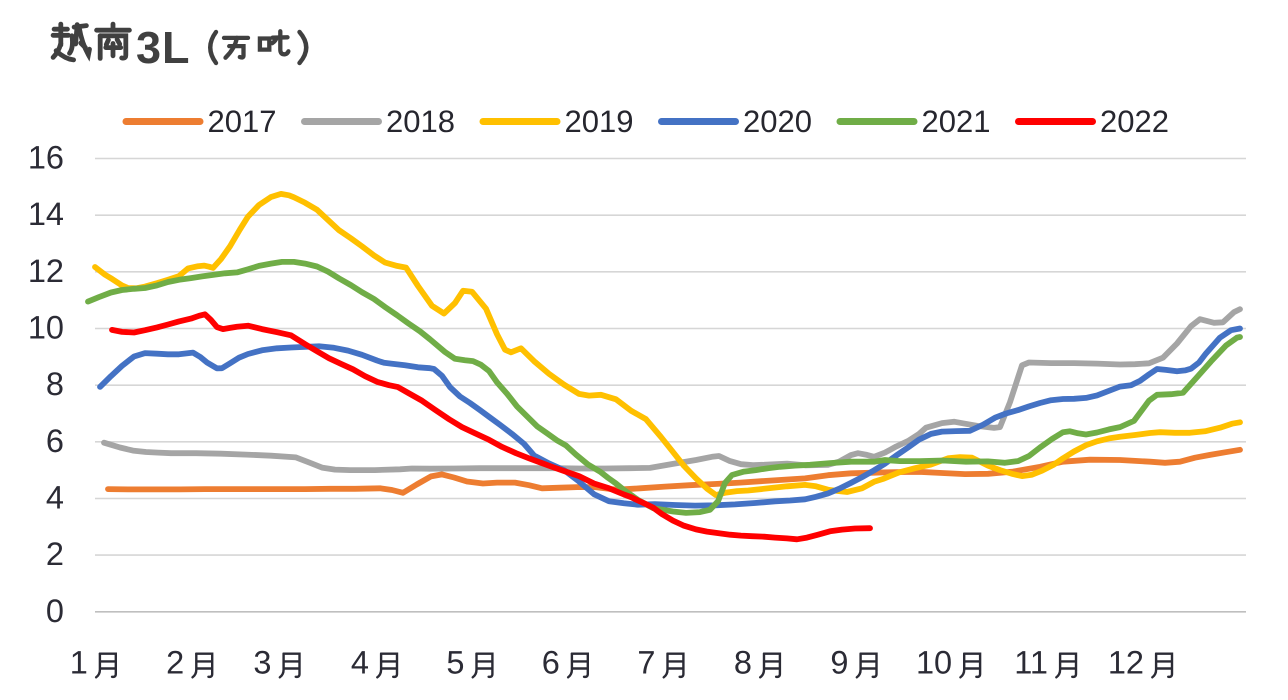 The image size is (1288, 700). Describe the element at coordinates (262, 663) in the screenshot. I see `svg-text: 3` at that location.